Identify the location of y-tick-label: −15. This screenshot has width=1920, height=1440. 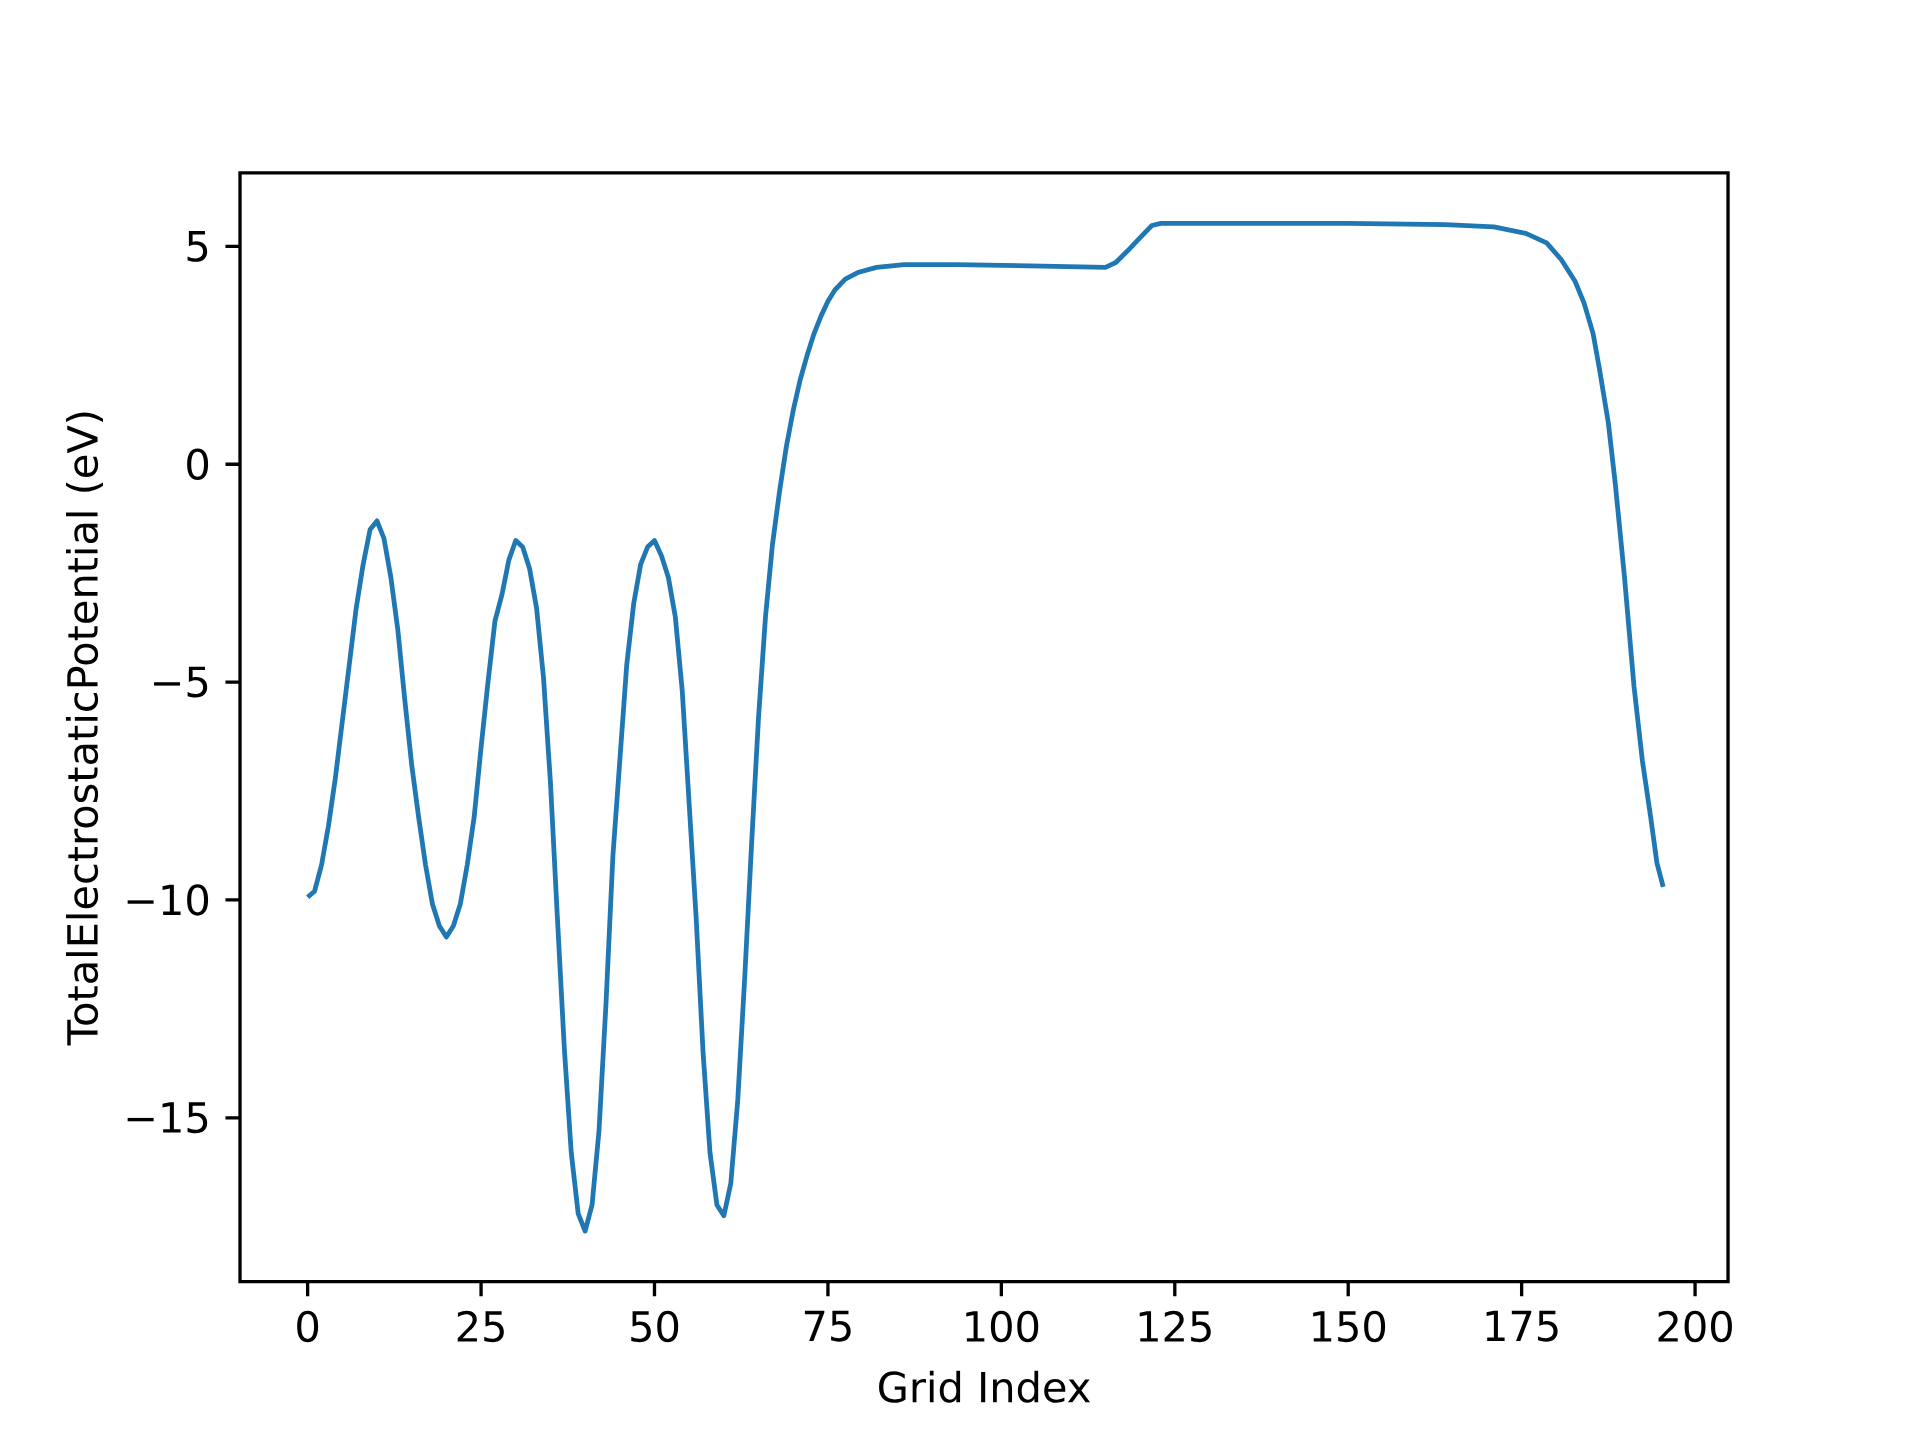
(167, 1118).